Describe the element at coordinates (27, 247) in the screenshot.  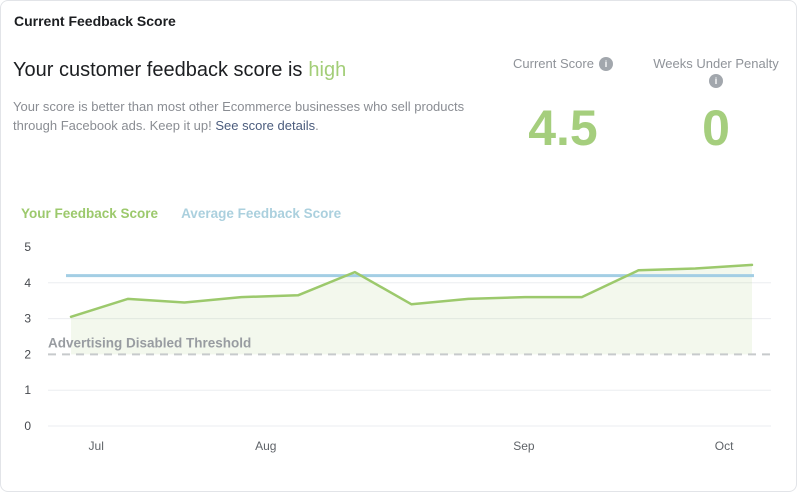
I see `y-tick-label: 5` at that location.